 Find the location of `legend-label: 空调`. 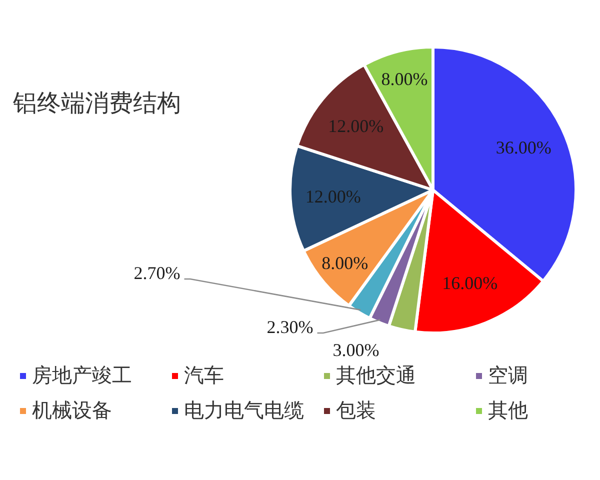

legend-label: 空调 is located at coordinates (508, 376).